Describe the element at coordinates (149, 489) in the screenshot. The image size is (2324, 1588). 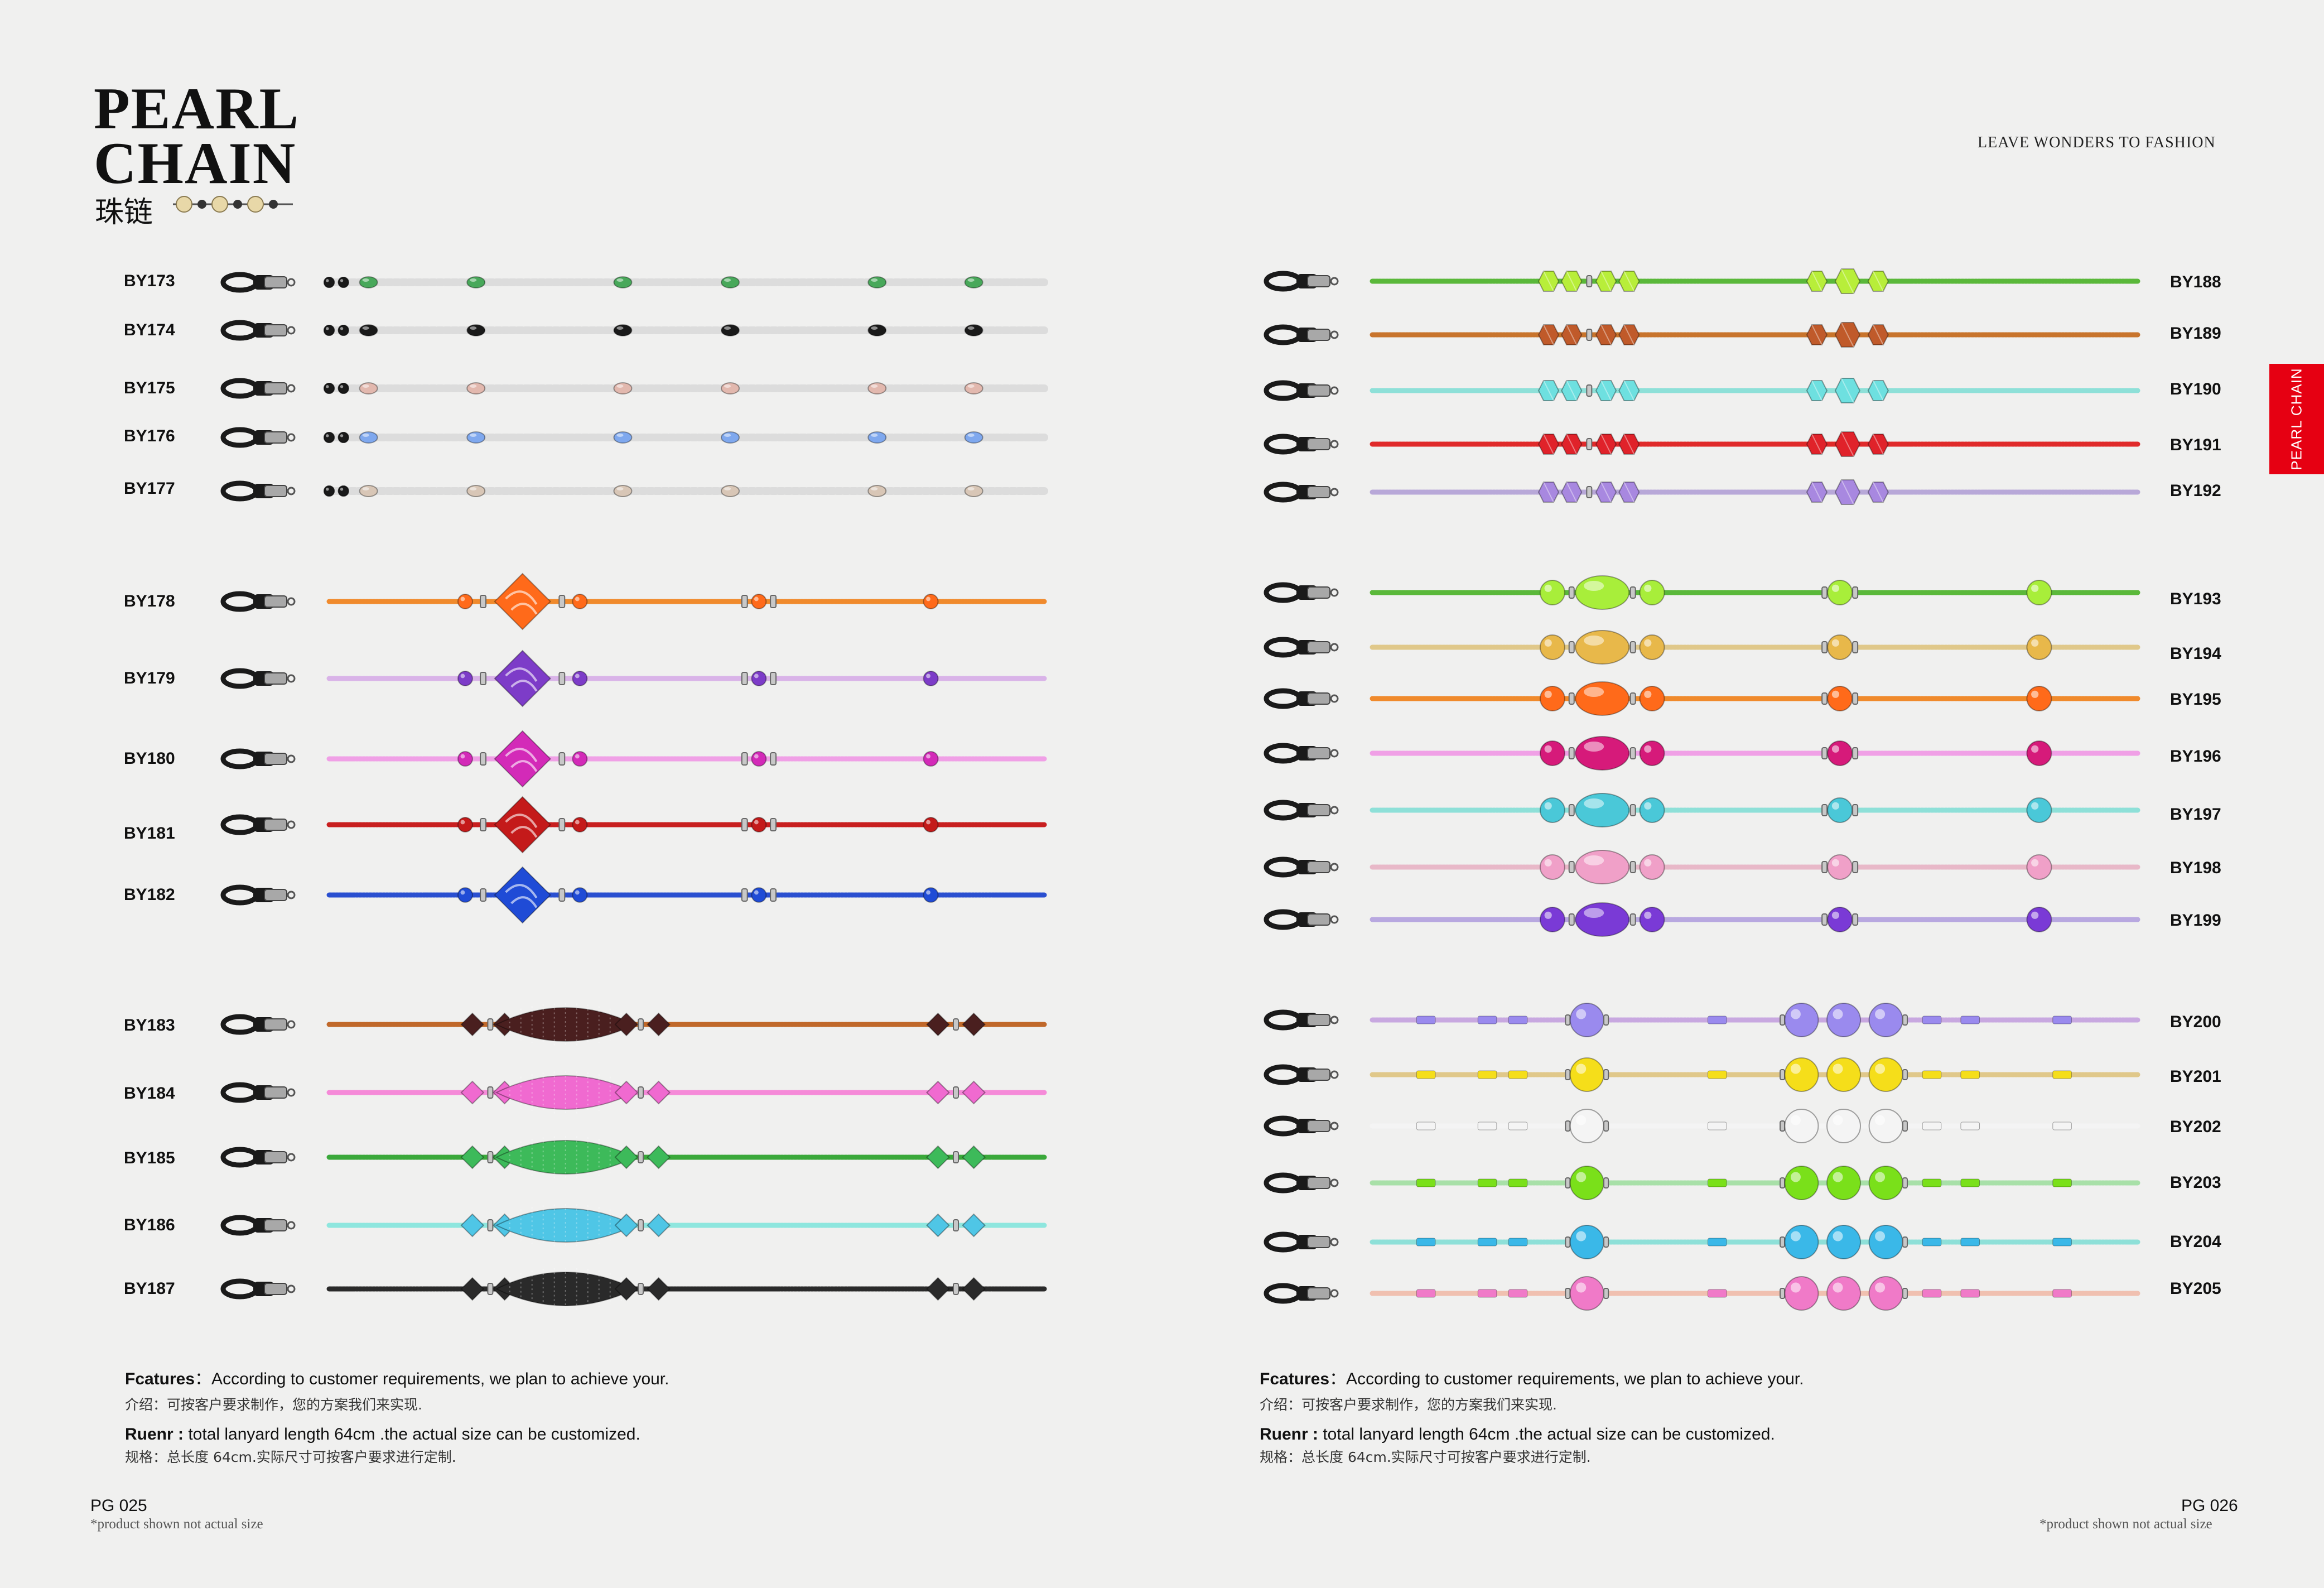
I see `product-code: BY177` at that location.